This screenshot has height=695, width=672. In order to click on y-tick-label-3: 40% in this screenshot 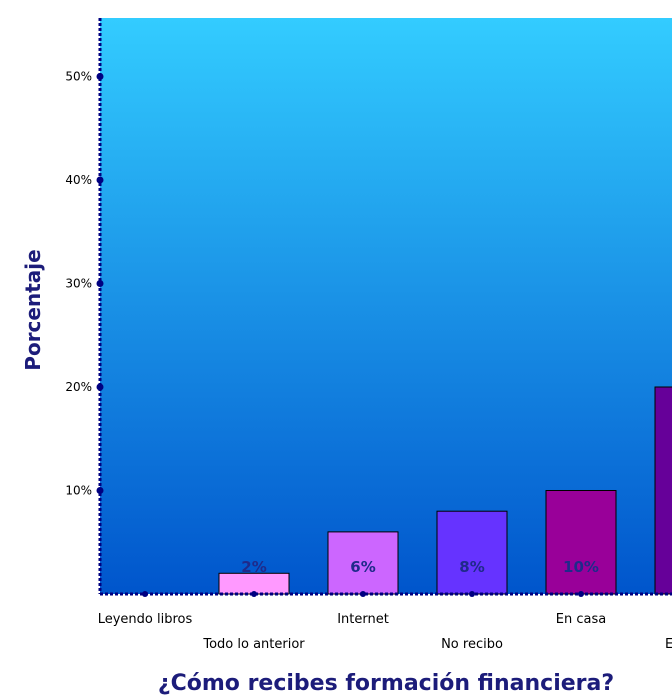, I will do `click(78, 180)`.